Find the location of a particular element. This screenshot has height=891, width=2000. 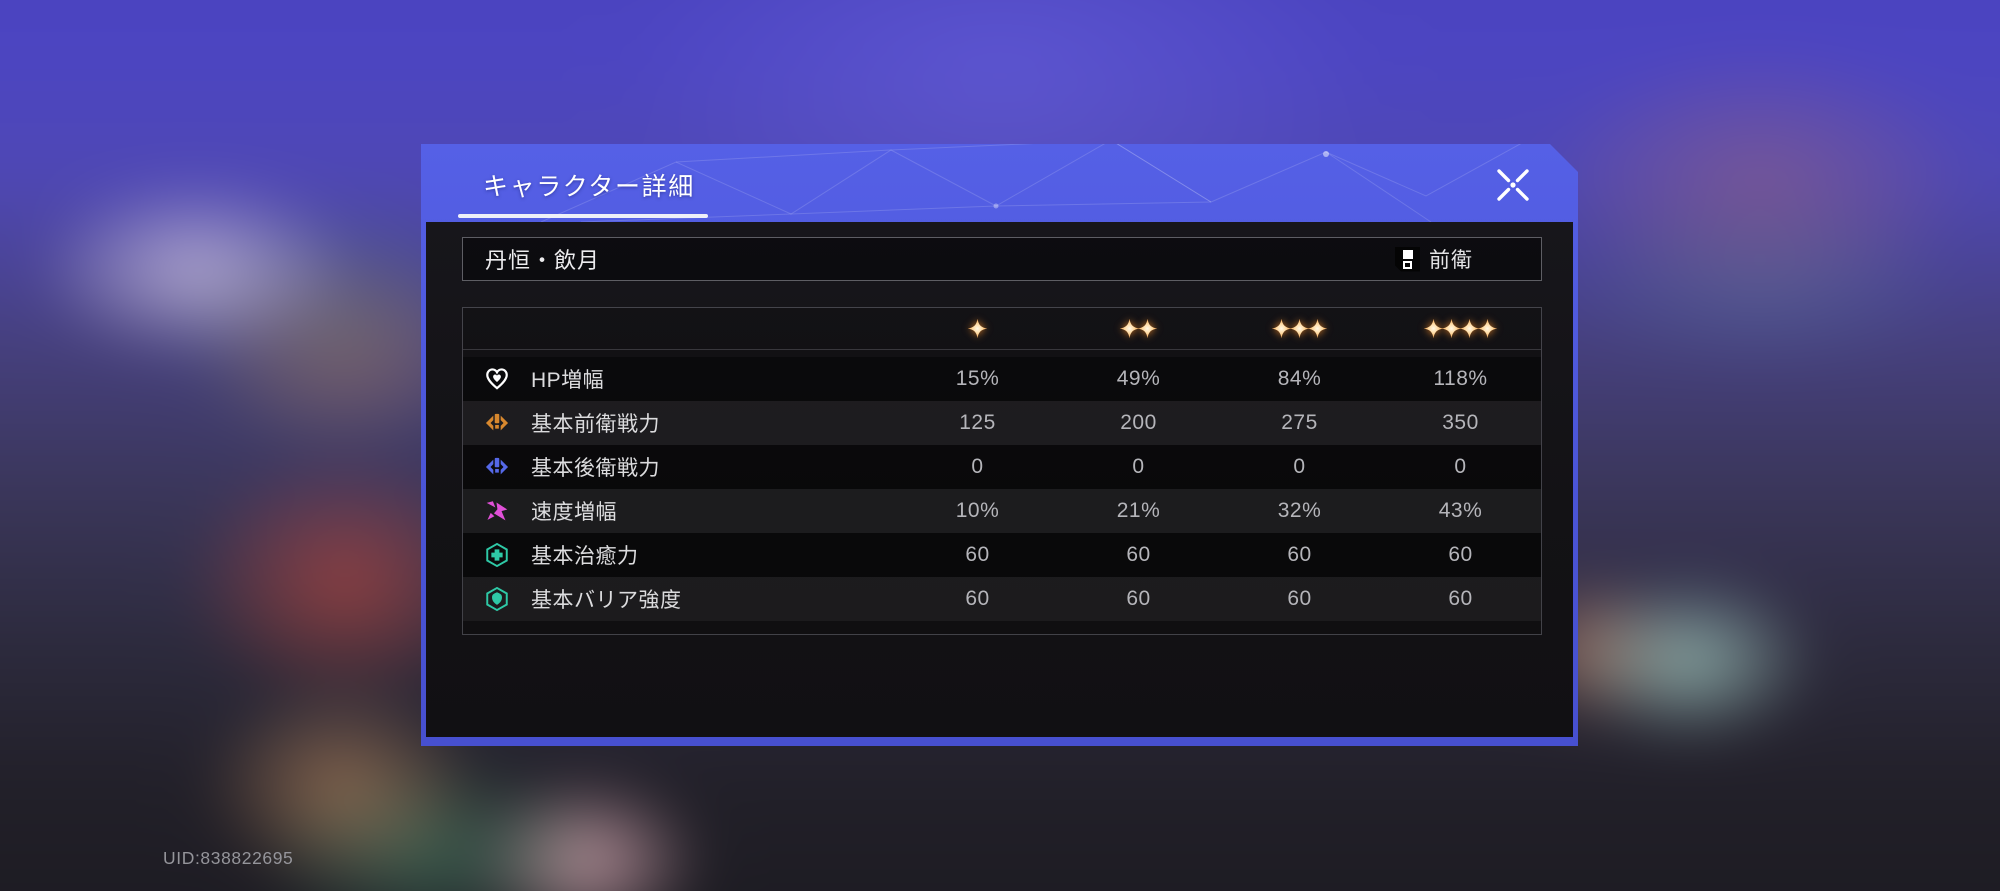

stat-value: 125 is located at coordinates (977, 422).